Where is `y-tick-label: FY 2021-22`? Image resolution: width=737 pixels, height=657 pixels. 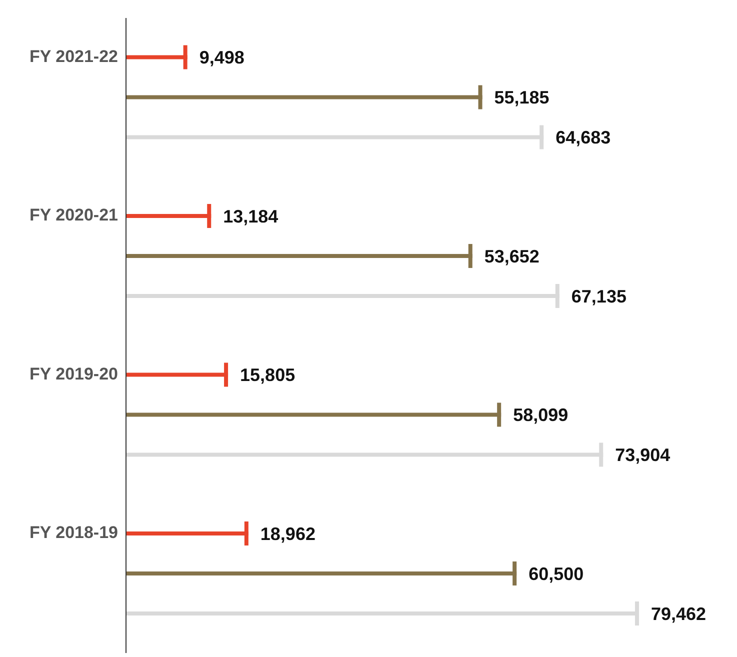 y-tick-label: FY 2021-22 is located at coordinates (73, 56).